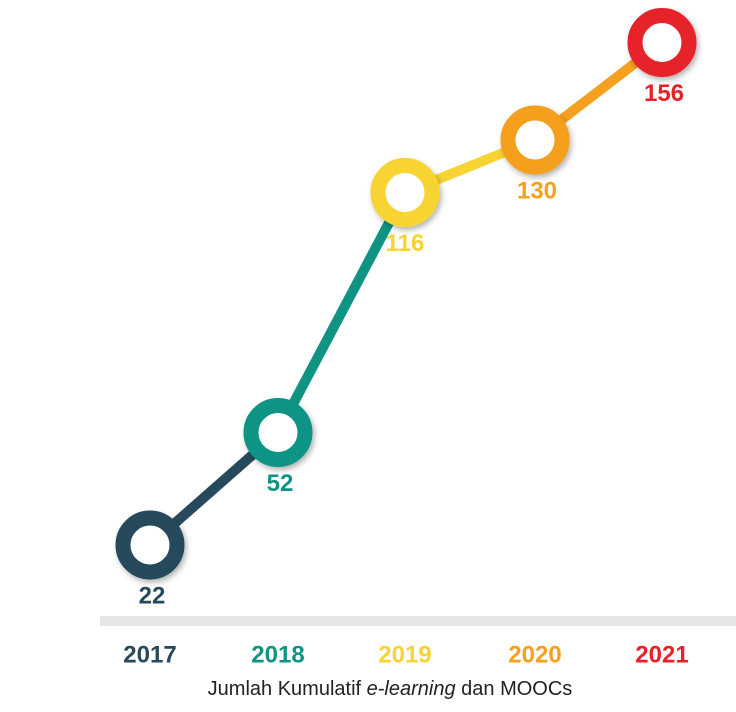 Image resolution: width=736 pixels, height=712 pixels. What do you see at coordinates (534, 654) in the screenshot?
I see `x-tick-label: 2020` at bounding box center [534, 654].